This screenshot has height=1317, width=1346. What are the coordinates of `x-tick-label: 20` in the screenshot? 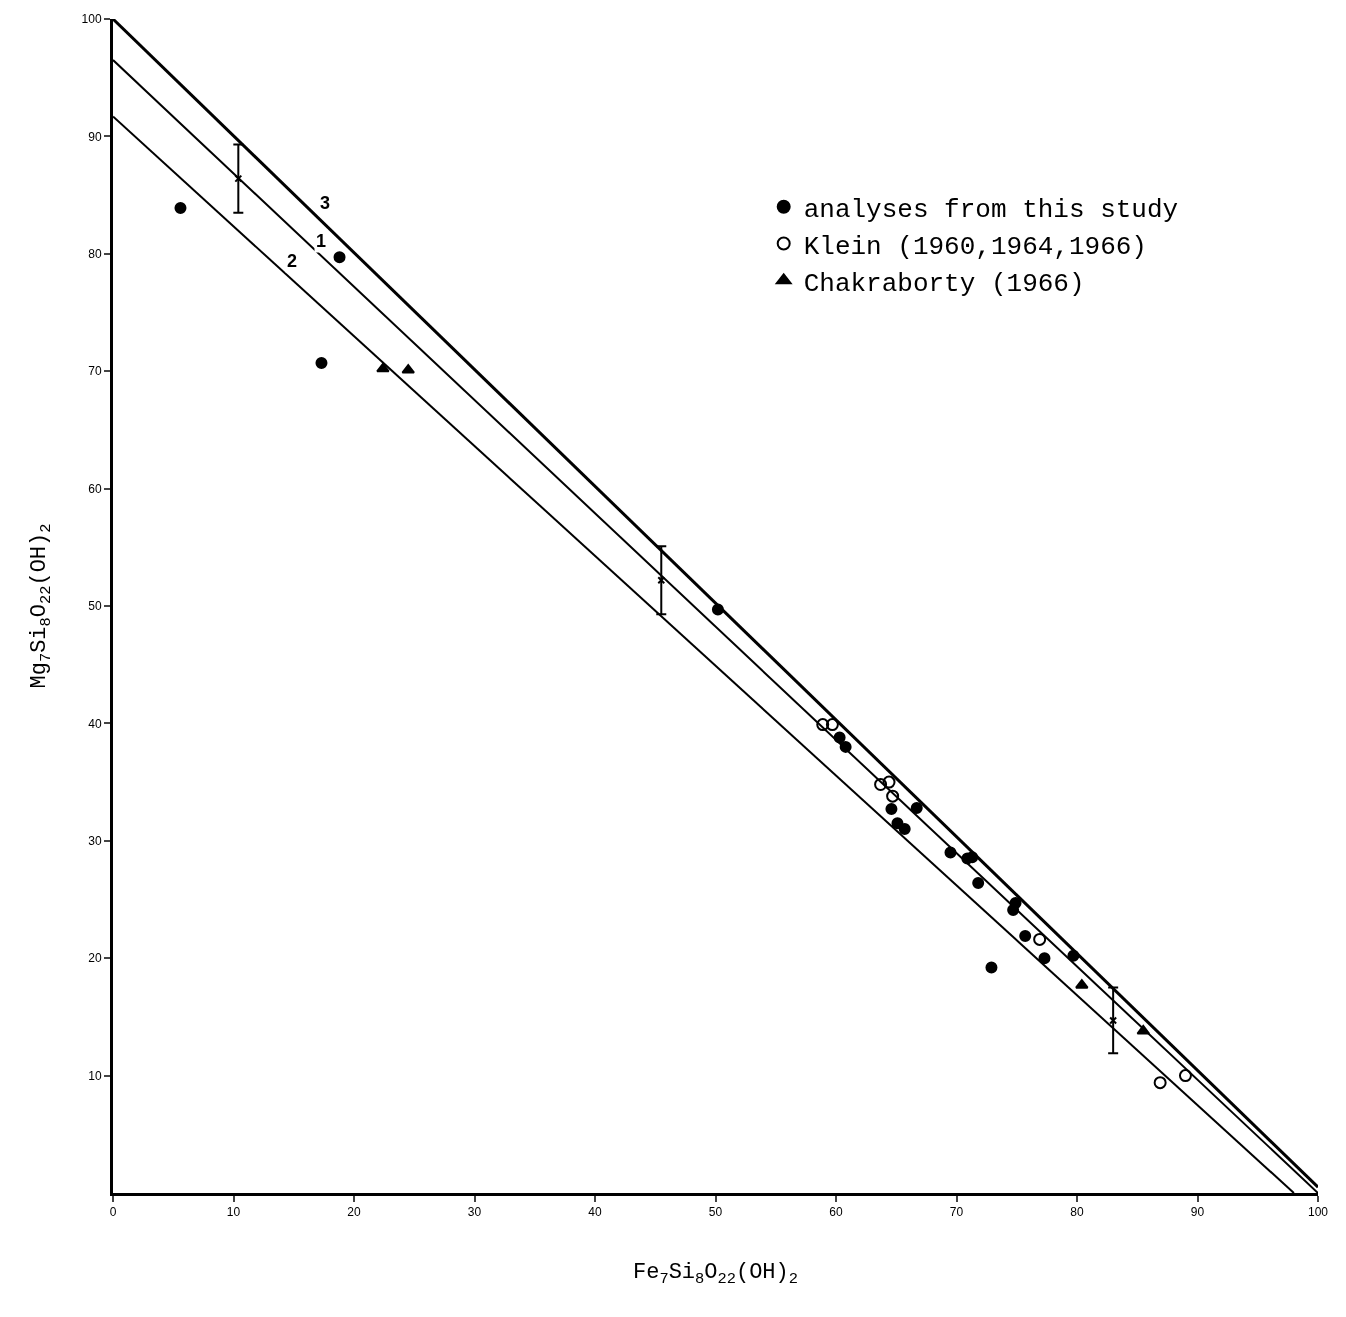 It's located at (354, 1212).